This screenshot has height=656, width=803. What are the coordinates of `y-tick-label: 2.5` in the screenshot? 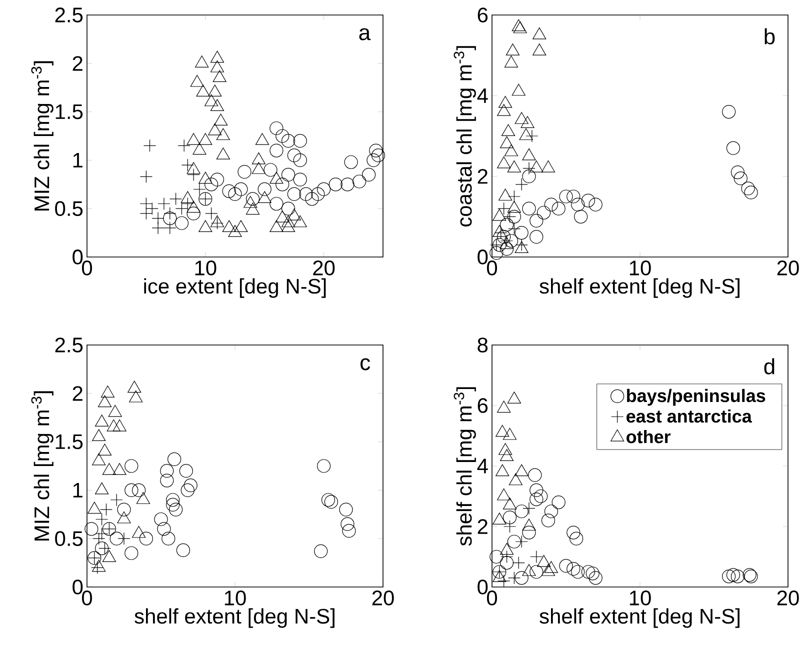 It's located at (69, 15).